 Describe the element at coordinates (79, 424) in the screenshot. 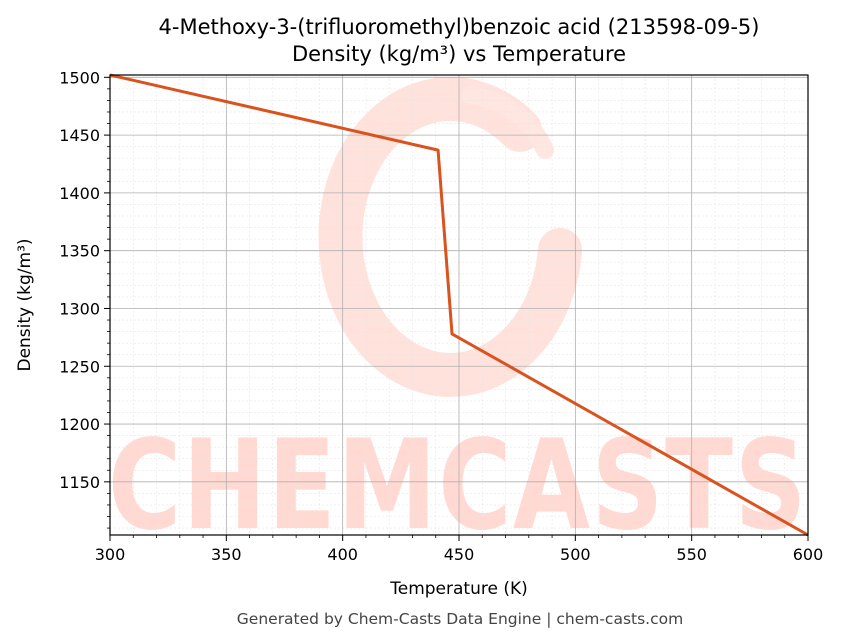

I see `y-tick-label: 1200` at that location.